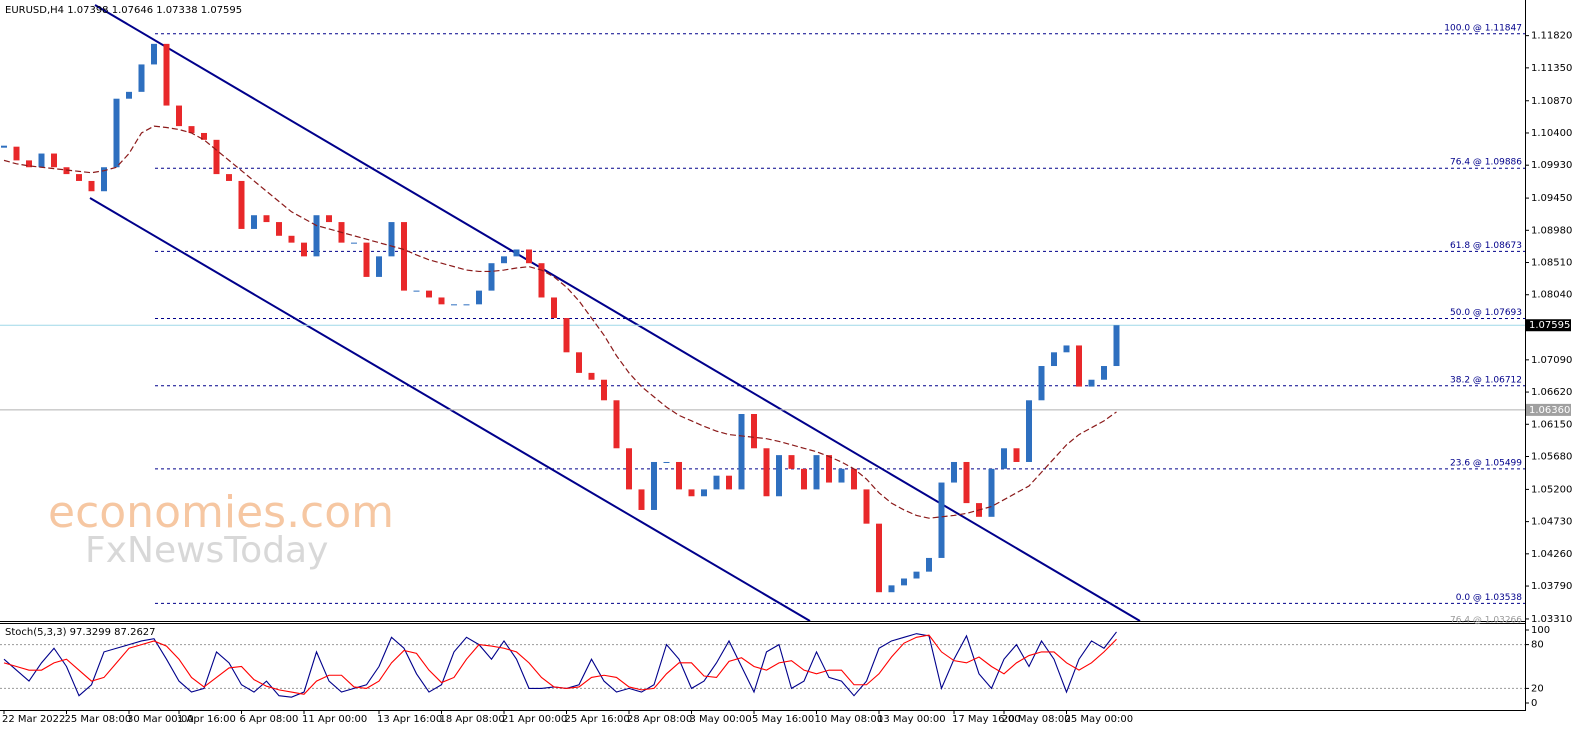  I want to click on y-tick-label: 1.06150, so click(1551, 424).